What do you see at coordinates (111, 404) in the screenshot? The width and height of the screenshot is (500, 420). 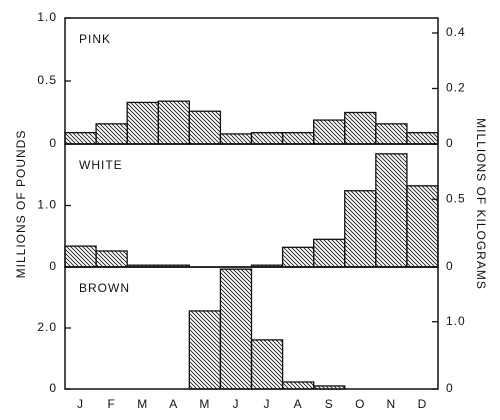 I see `x-tick-label: F` at bounding box center [111, 404].